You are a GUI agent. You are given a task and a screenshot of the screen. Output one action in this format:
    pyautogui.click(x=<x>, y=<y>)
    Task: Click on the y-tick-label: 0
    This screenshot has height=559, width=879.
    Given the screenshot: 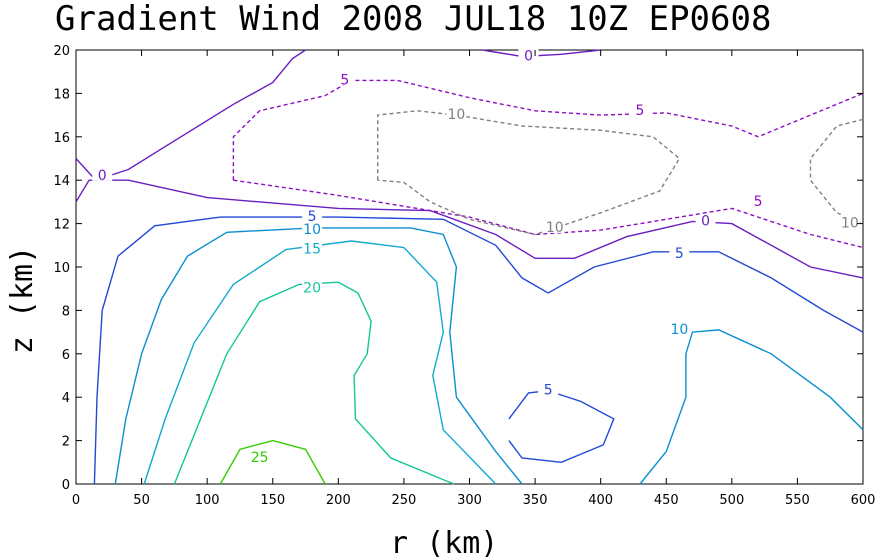 What is the action you would take?
    pyautogui.click(x=66, y=485)
    